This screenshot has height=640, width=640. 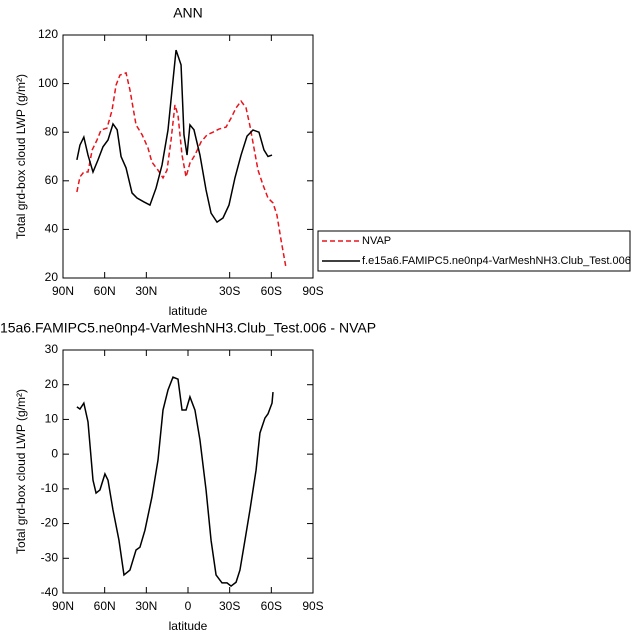 I want to click on y-tick-label: -40, so click(x=50, y=592).